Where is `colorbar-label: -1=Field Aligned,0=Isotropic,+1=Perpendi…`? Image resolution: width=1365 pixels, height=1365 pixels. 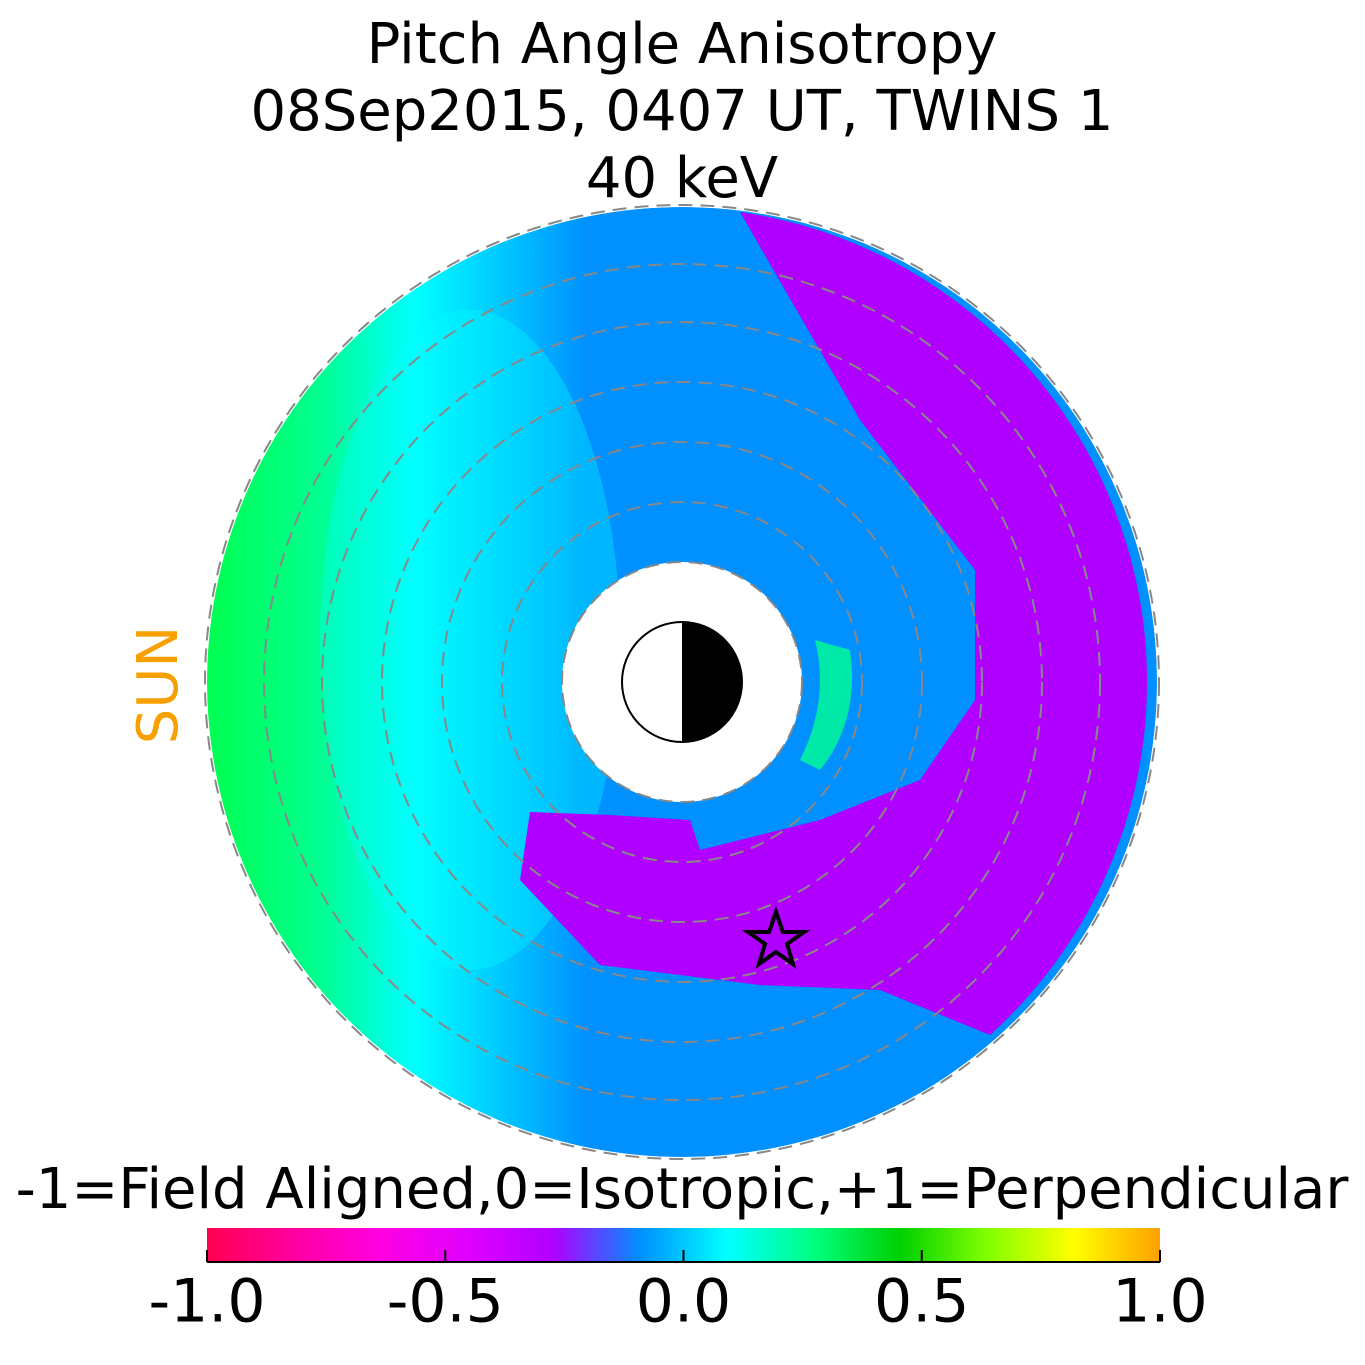
colorbar-label: -1=Field Aligned,0=Isotropic,+1=Perpendi… is located at coordinates (683, 1189).